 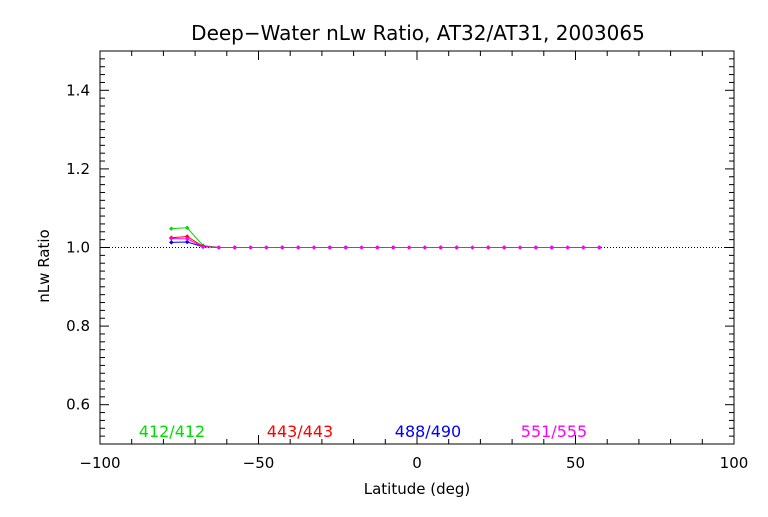 What do you see at coordinates (300, 431) in the screenshot?
I see `legend-label: 443/443` at bounding box center [300, 431].